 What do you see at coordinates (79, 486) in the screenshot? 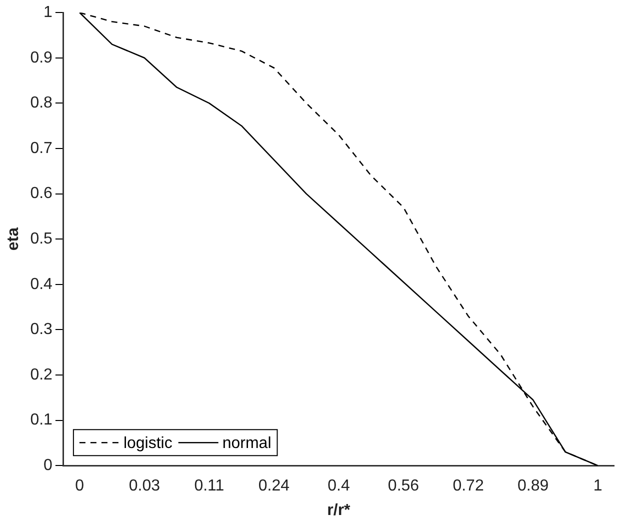
I see `x-tick-label: 0` at bounding box center [79, 486].